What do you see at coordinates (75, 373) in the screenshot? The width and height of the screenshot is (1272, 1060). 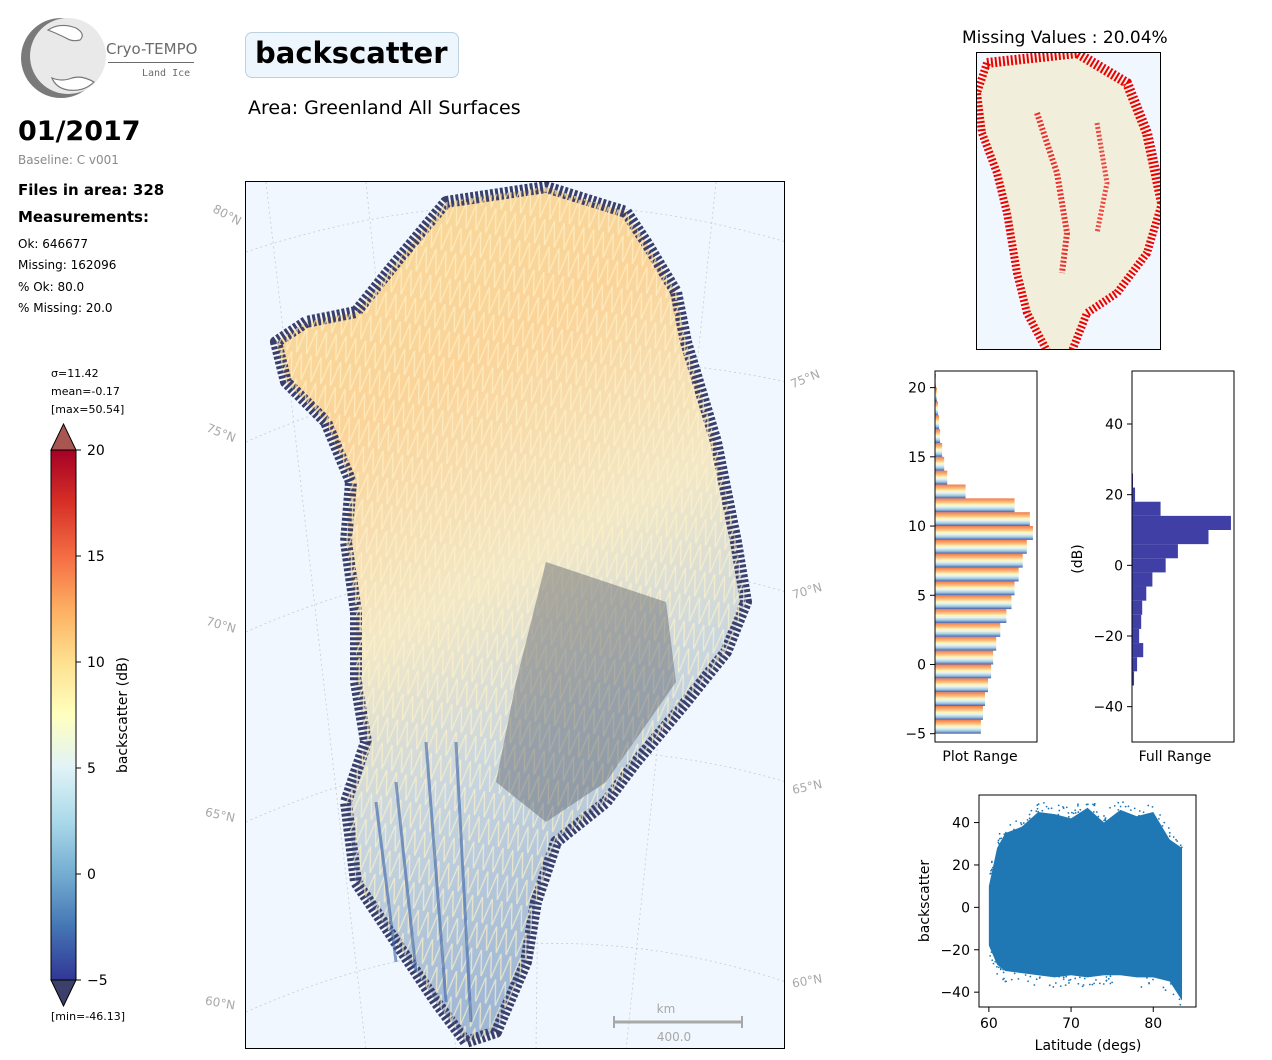 I see `colorbar-sigma: σ=11.42` at bounding box center [75, 373].